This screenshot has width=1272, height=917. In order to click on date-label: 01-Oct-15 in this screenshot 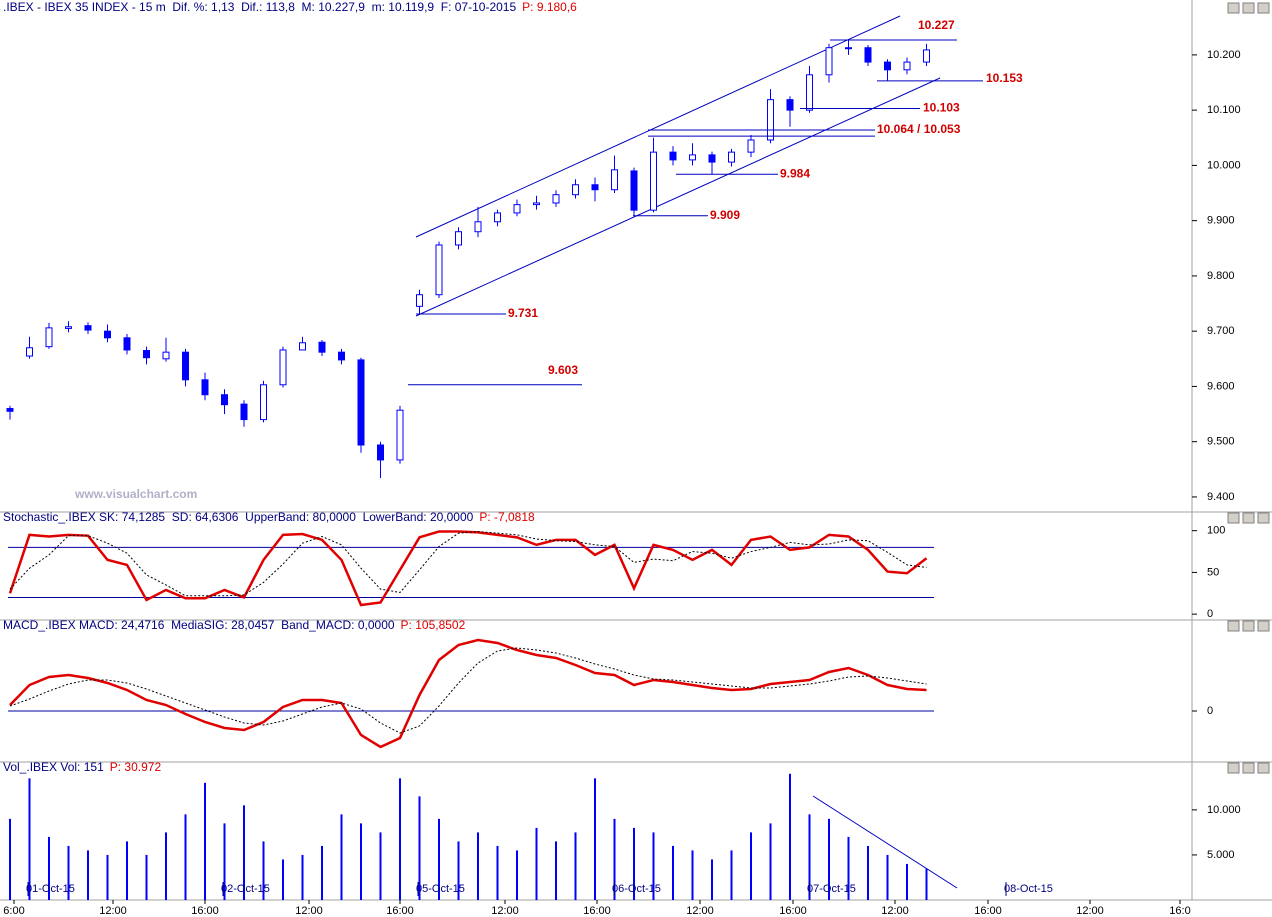, I will do `click(50, 889)`.